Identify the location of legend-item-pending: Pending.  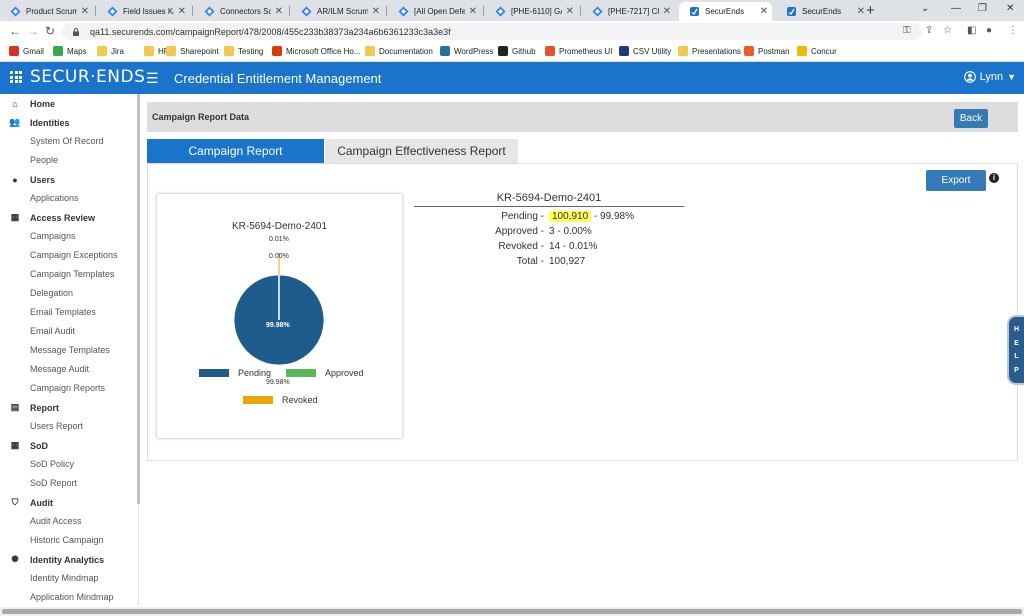
(235, 373).